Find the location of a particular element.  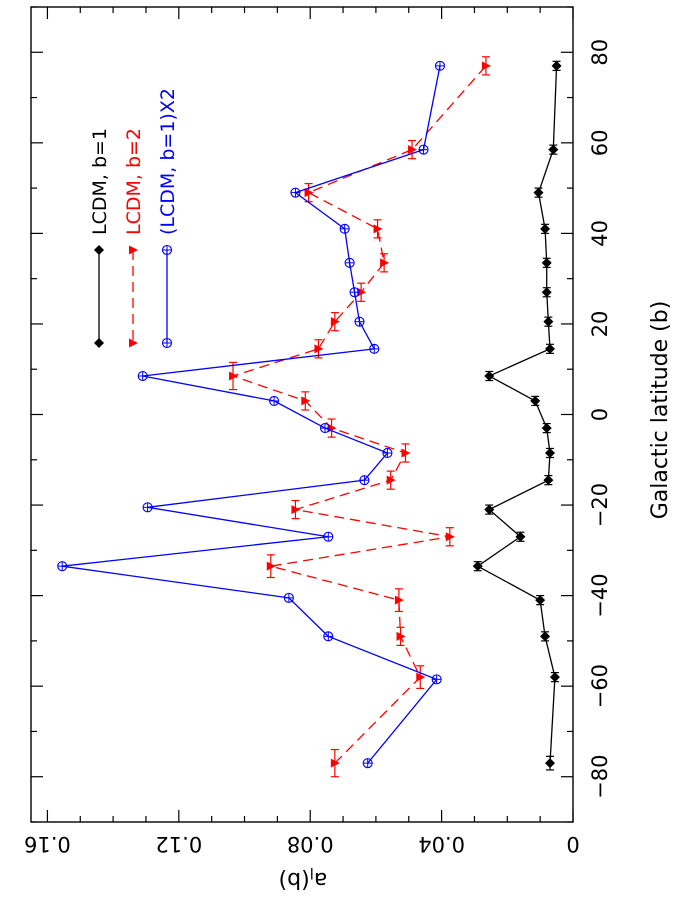

x-tick-label: 0 is located at coordinates (600, 414).